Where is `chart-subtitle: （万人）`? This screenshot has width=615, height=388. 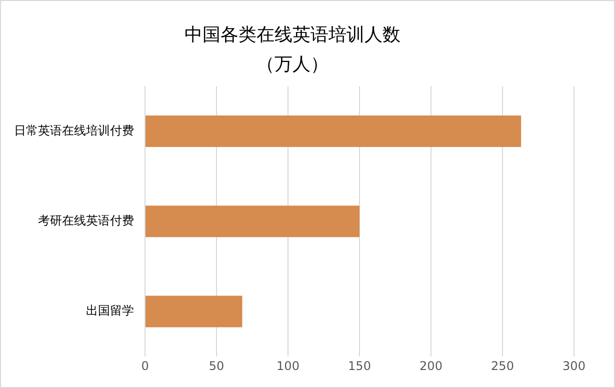
chart-subtitle: （万人） is located at coordinates (292, 65).